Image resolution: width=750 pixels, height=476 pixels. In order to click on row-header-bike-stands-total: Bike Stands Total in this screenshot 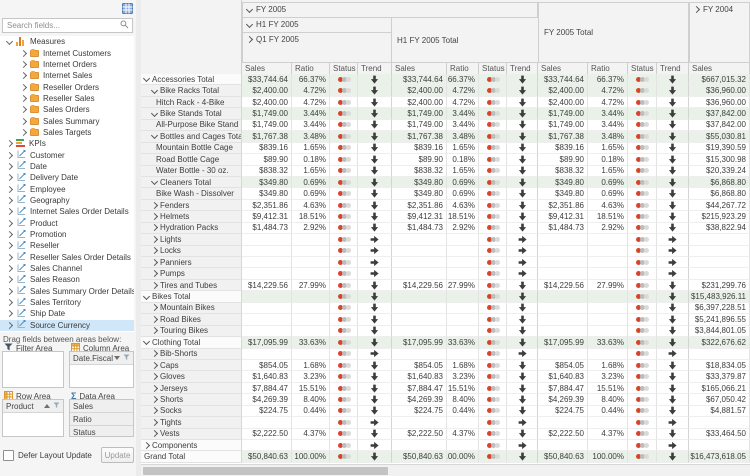, I will do `click(191, 114)`.